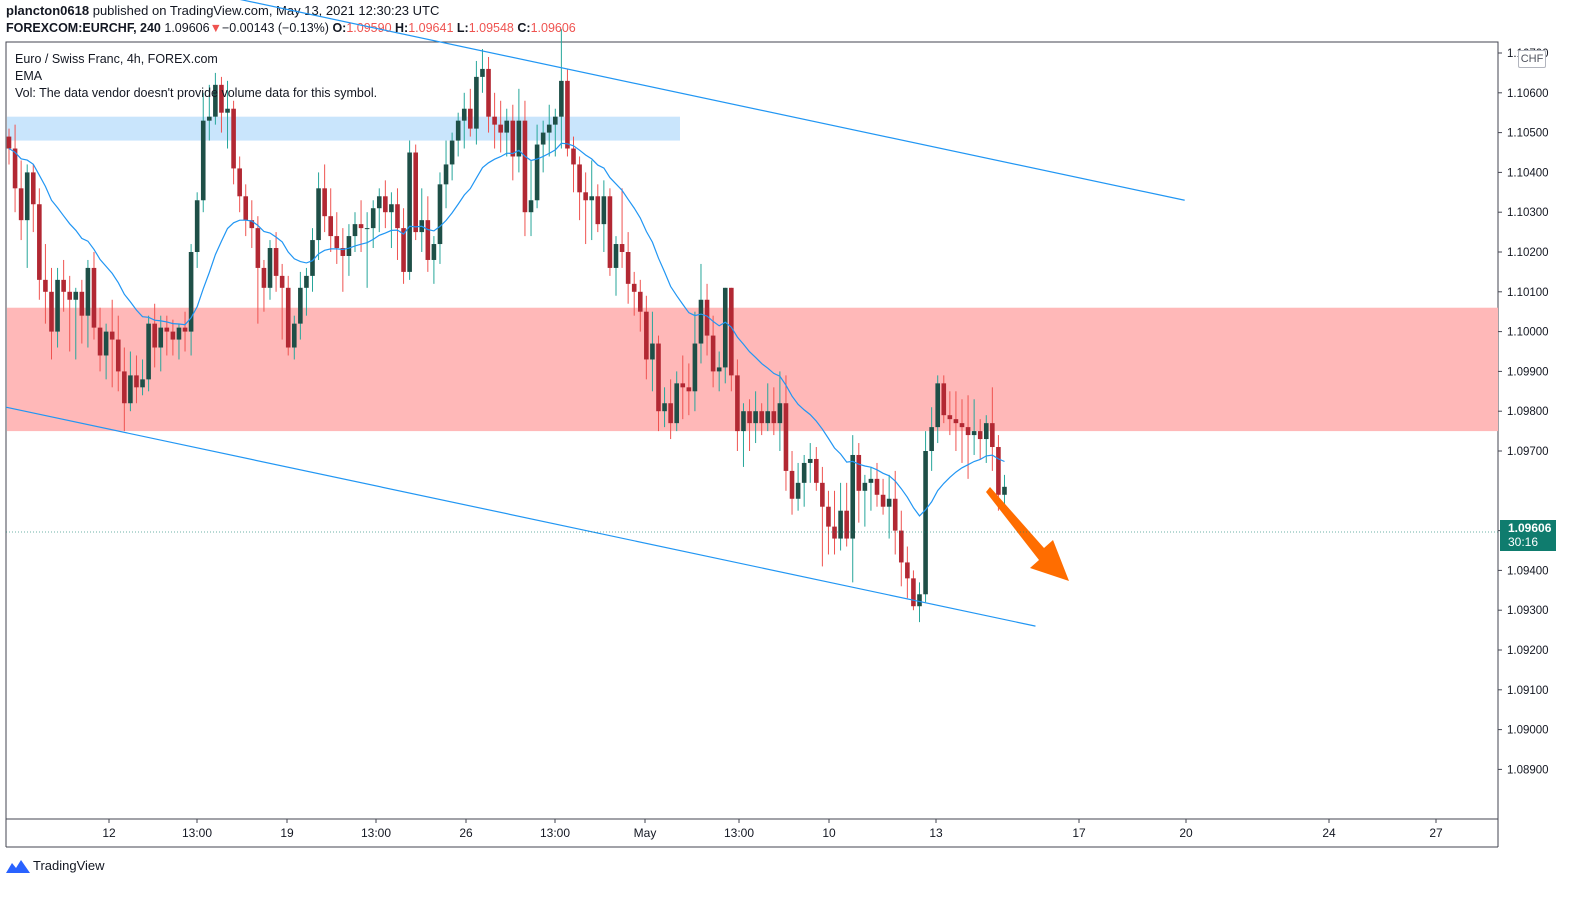 The height and width of the screenshot is (897, 1591). Describe the element at coordinates (645, 833) in the screenshot. I see `time-tick-label: May` at that location.